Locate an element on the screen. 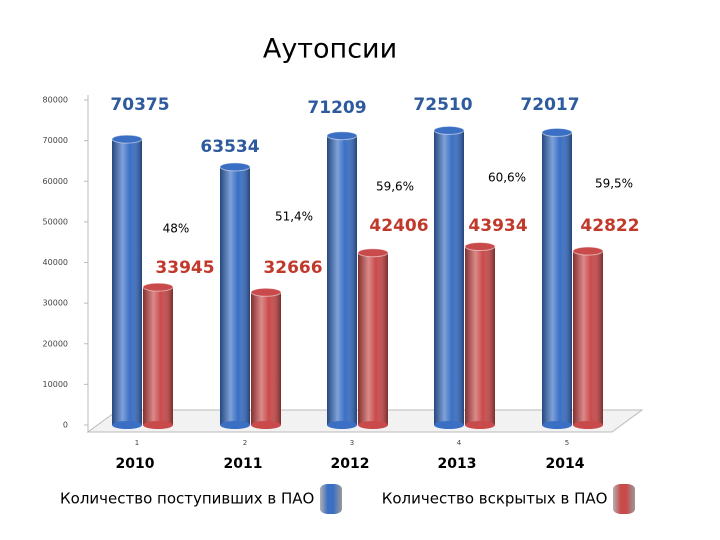 This screenshot has height=540, width=720. x-tick-number: 3 is located at coordinates (352, 443).